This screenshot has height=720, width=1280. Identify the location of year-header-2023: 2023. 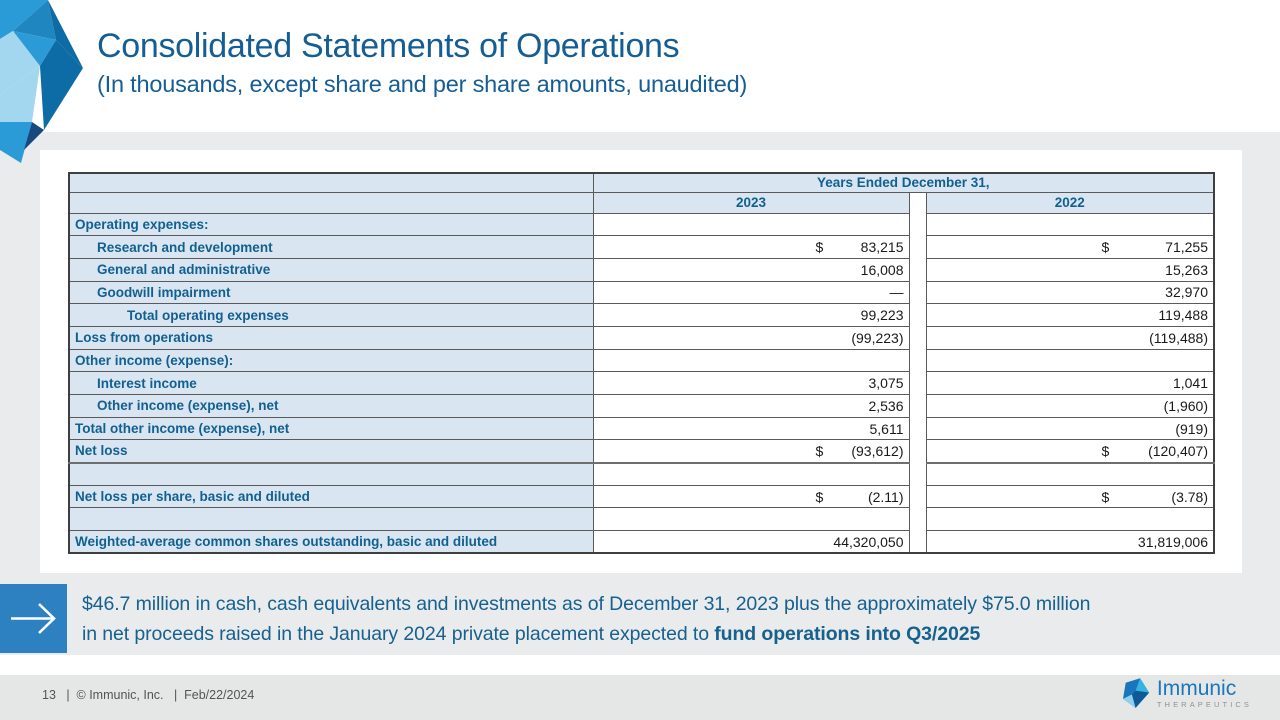
(751, 202).